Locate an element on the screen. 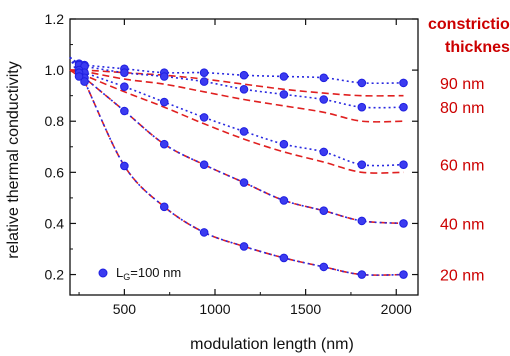  series-label: 20 nm is located at coordinates (462, 276).